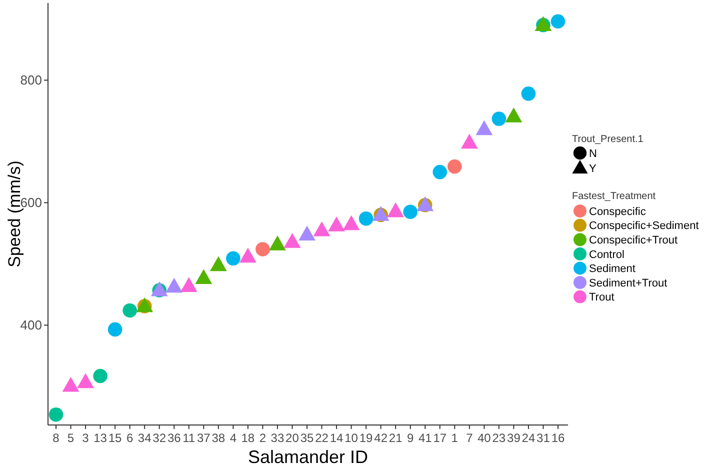 The image size is (709, 469). Describe the element at coordinates (262, 438) in the screenshot. I see `x-tick-label: 2` at that location.